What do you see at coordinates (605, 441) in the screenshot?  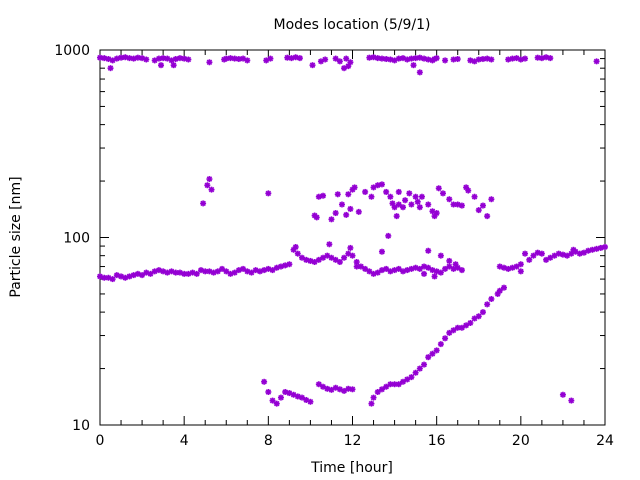 I see `x-tick-label: 24` at bounding box center [605, 441].